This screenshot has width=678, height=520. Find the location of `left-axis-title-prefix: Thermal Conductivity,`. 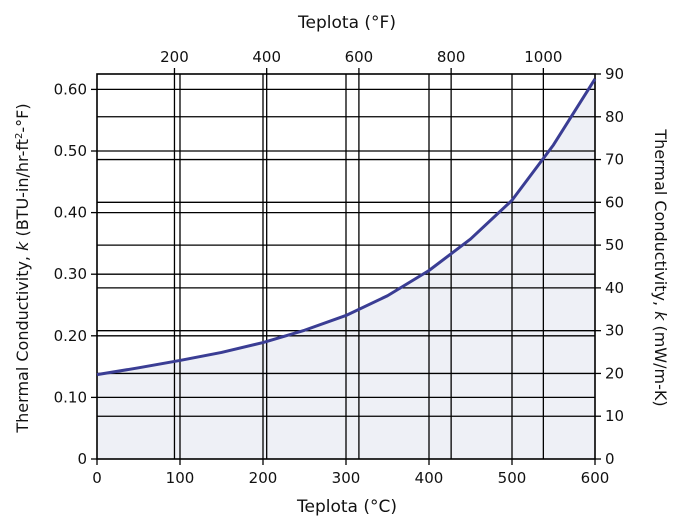

left-axis-title-prefix: Thermal Conductivity, is located at coordinates (22, 342).